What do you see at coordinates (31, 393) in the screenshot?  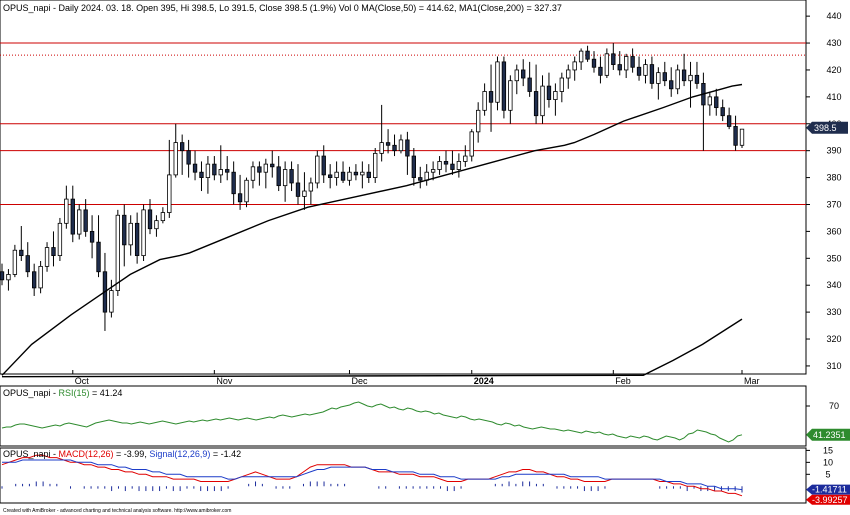 I see `rsi-title-prefix: OPUS_napi -` at bounding box center [31, 393].